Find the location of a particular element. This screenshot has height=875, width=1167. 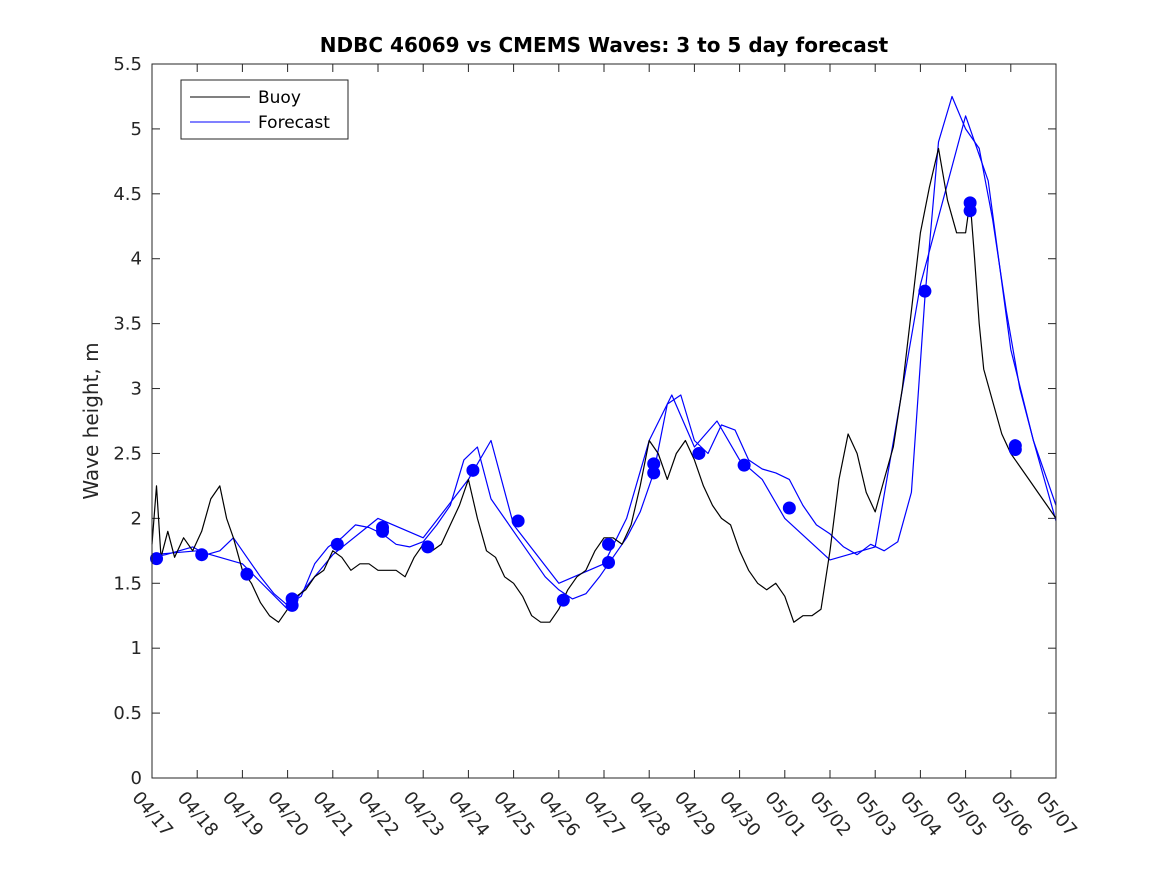

y-tick-label: 0 is located at coordinates (136, 778).